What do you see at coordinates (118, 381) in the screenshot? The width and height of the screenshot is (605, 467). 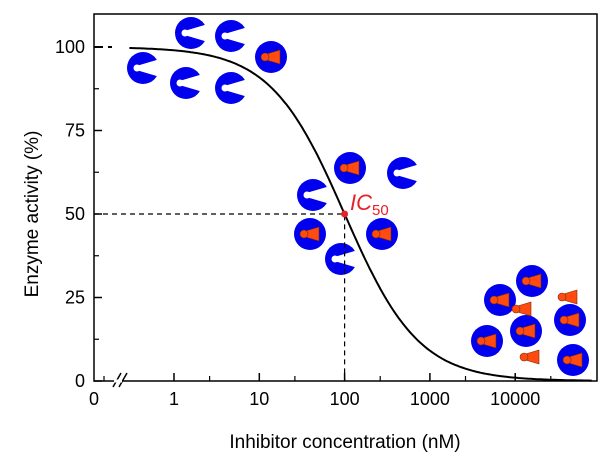 I see `axis-break-gap` at bounding box center [118, 381].